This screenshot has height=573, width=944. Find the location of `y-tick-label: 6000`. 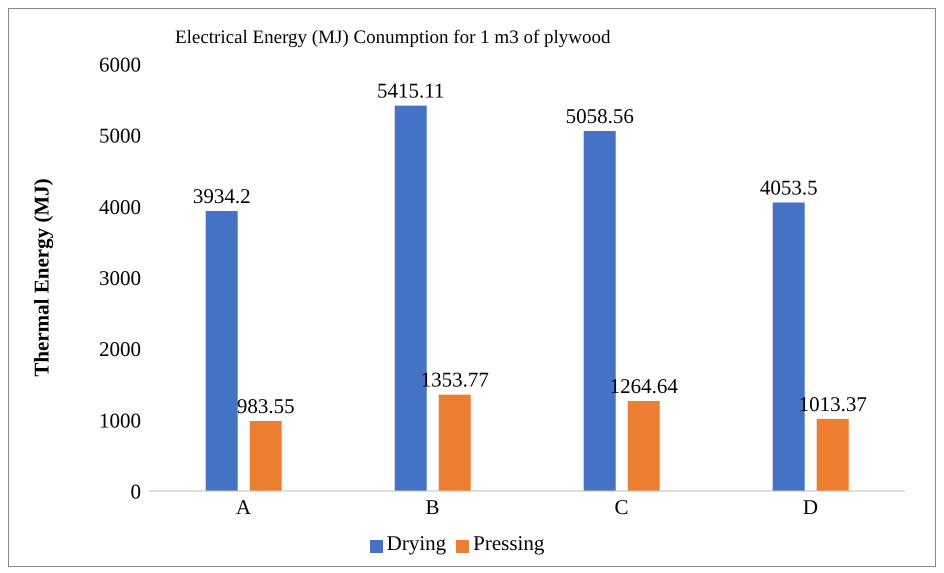

y-tick-label: 6000 is located at coordinates (120, 64).